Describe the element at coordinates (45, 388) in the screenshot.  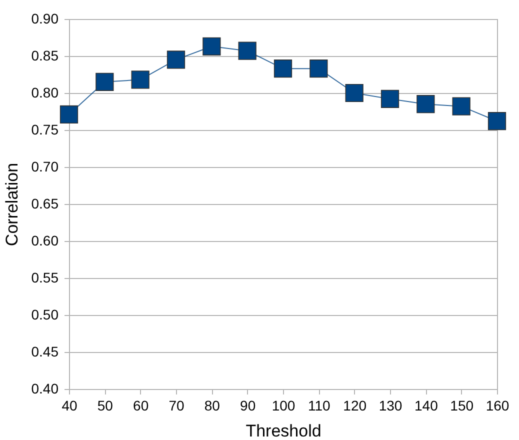
I see `y-tick-label: 0.40` at that location.